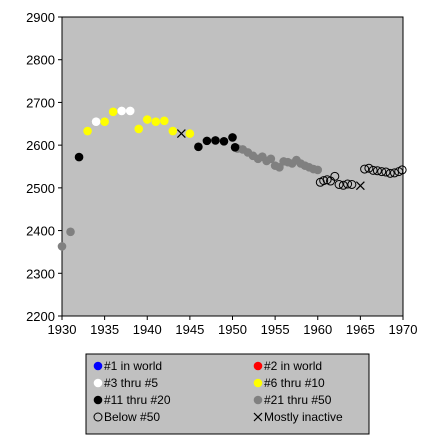 This screenshot has width=423, height=441. What do you see at coordinates (40, 273) in the screenshot?
I see `y-tick-label: 2300` at bounding box center [40, 273].